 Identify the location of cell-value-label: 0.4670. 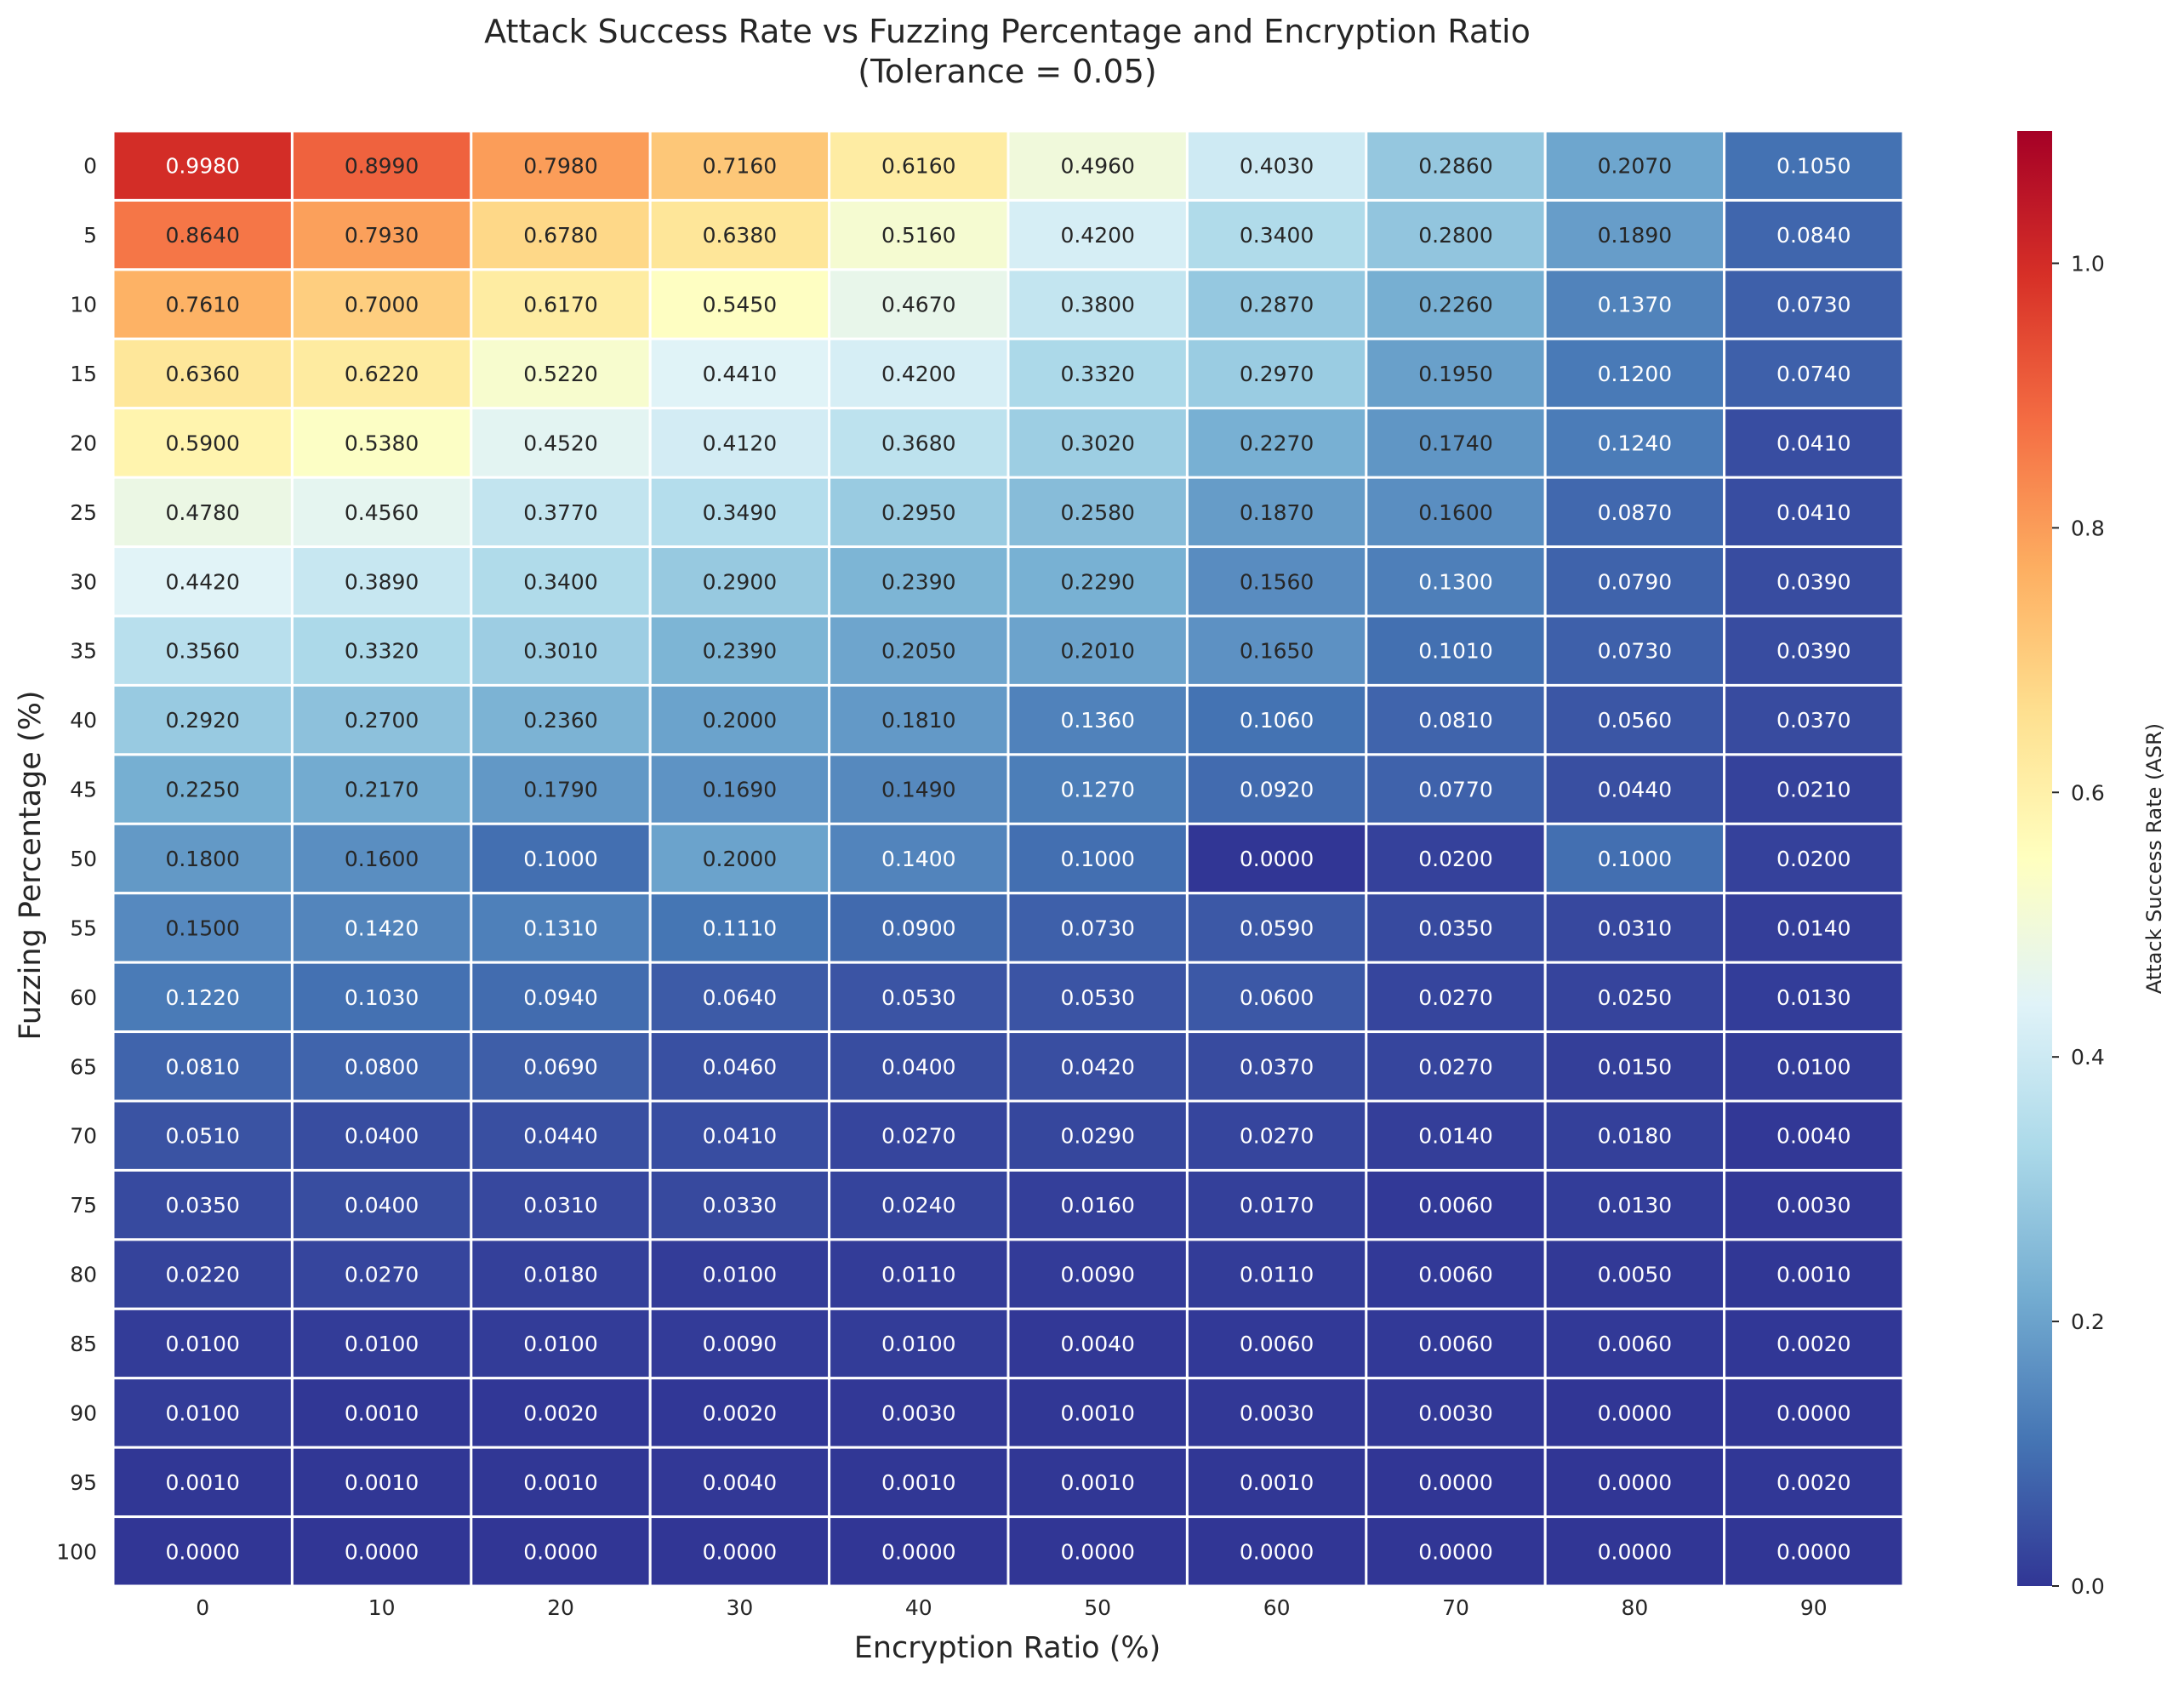
(918, 305).